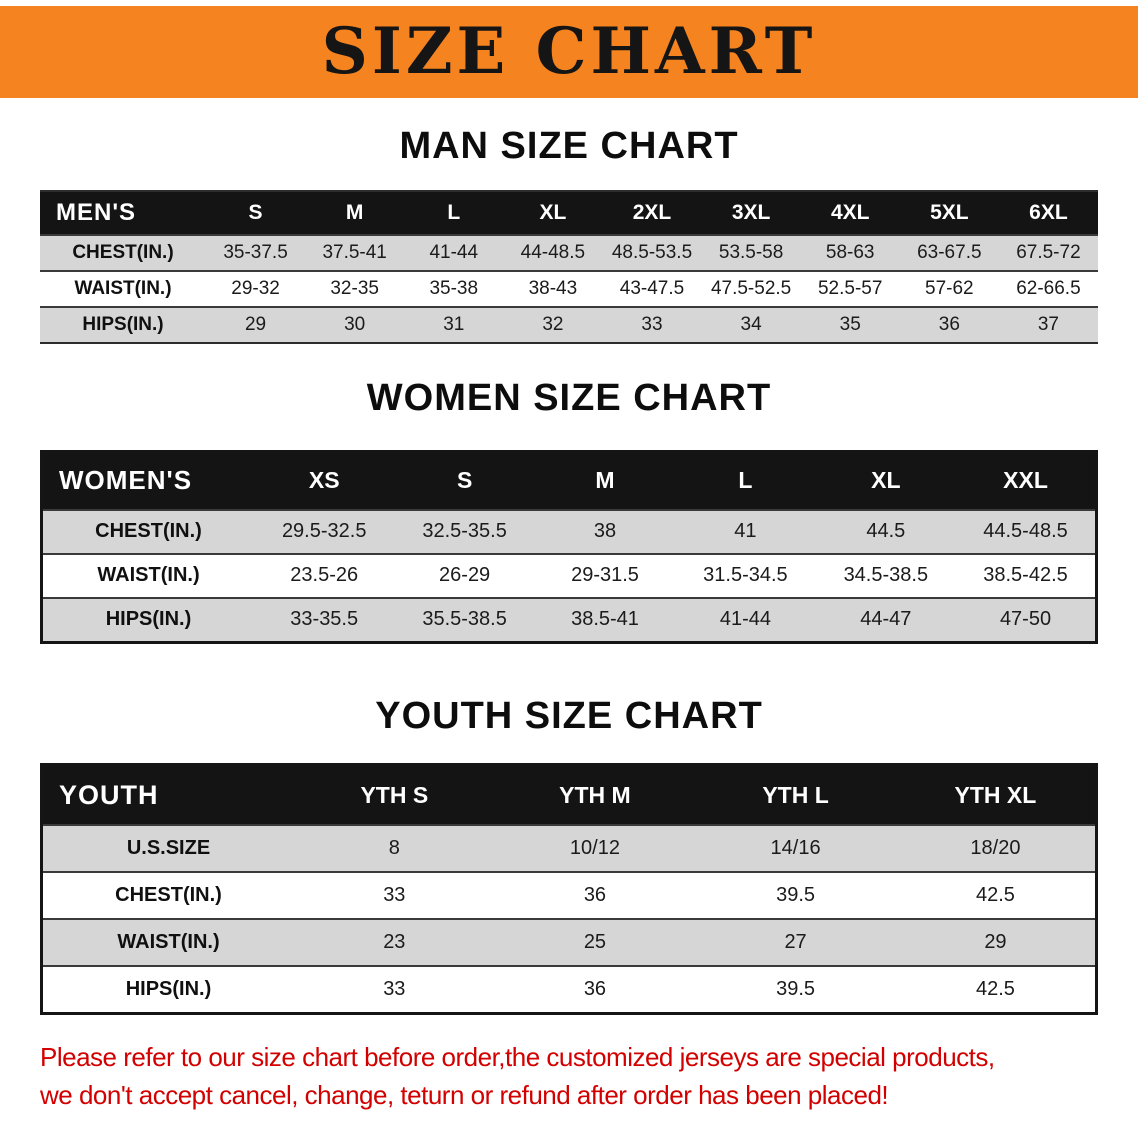  Describe the element at coordinates (605, 575) in the screenshot. I see `value-cell: 29-31.5` at that location.